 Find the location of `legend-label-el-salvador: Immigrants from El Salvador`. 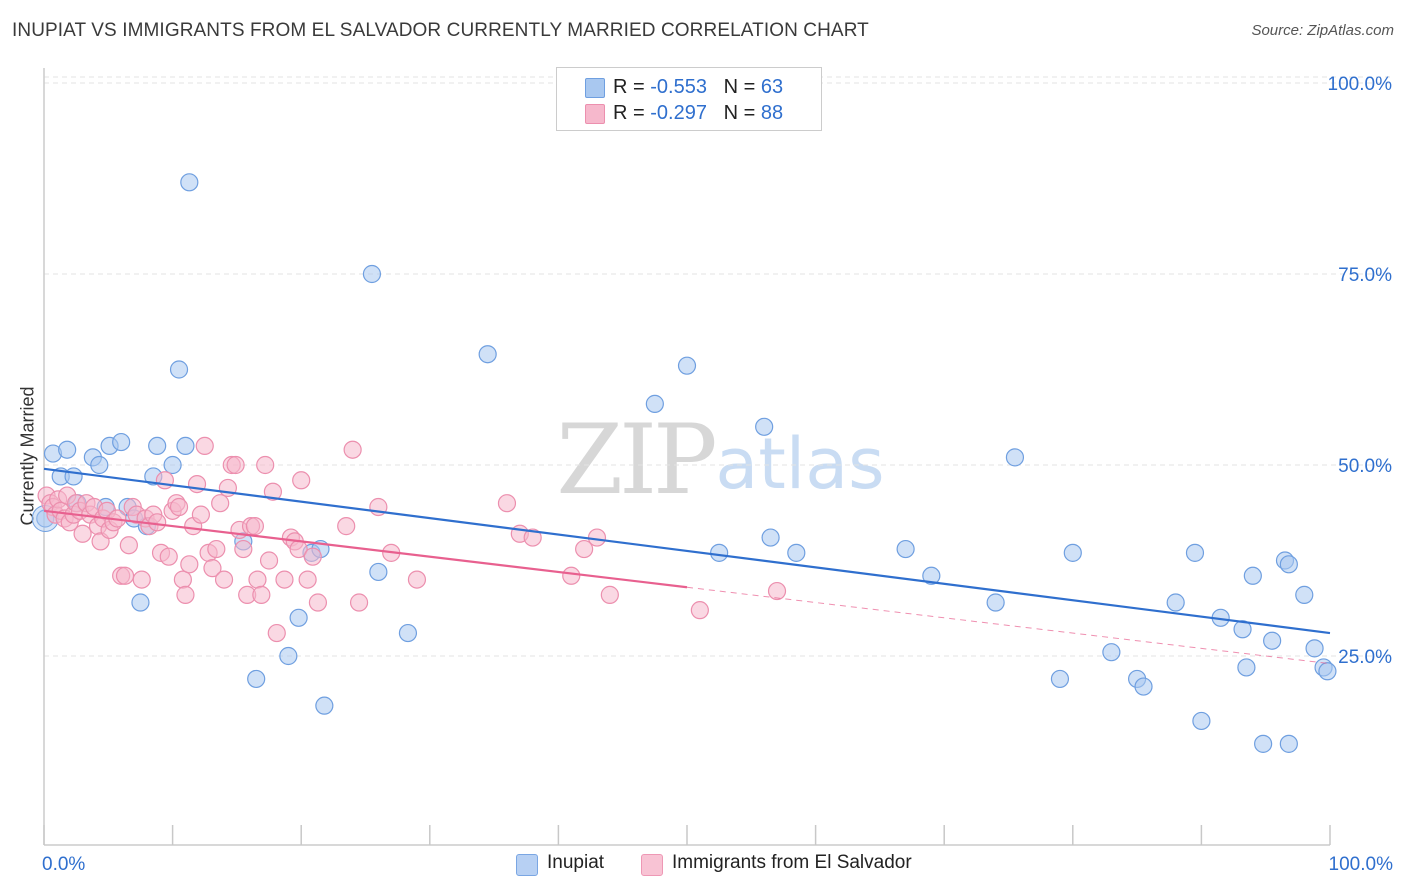

legend-label-el-salvador: Immigrants from El Salvador is located at coordinates (792, 862).